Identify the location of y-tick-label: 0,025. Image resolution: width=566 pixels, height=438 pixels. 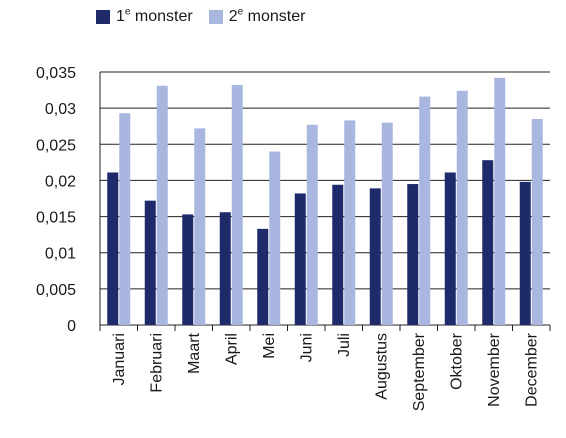
(56, 145).